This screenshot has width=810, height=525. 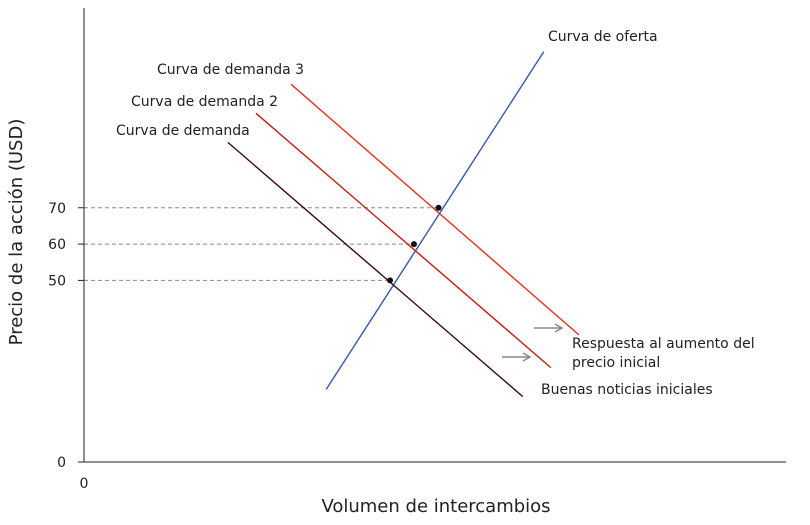 I want to click on x-axis-title: Volumen de intercambios, so click(x=435, y=506).